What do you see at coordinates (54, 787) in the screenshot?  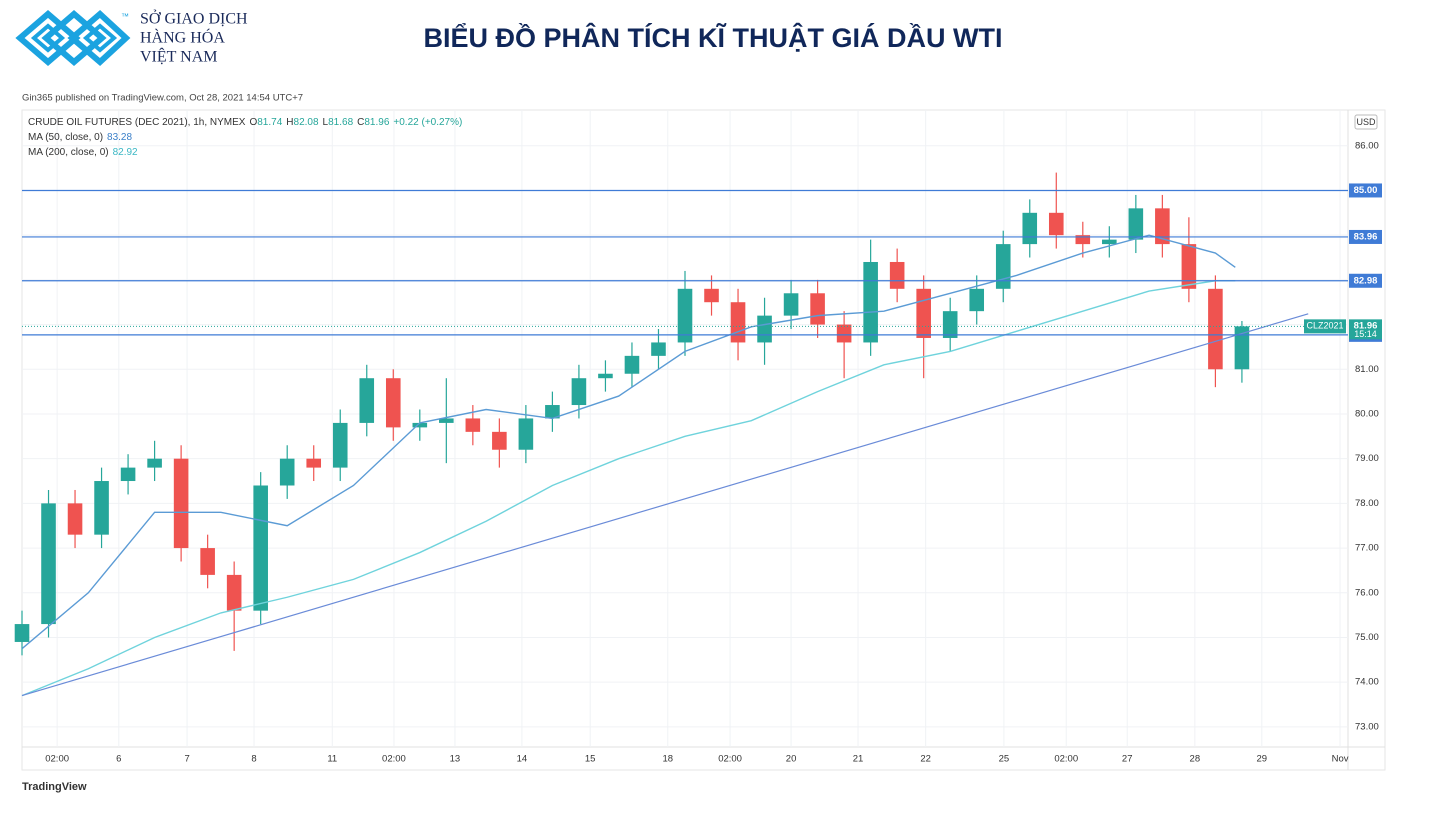 I see `footer-brand: TradingView` at bounding box center [54, 787].